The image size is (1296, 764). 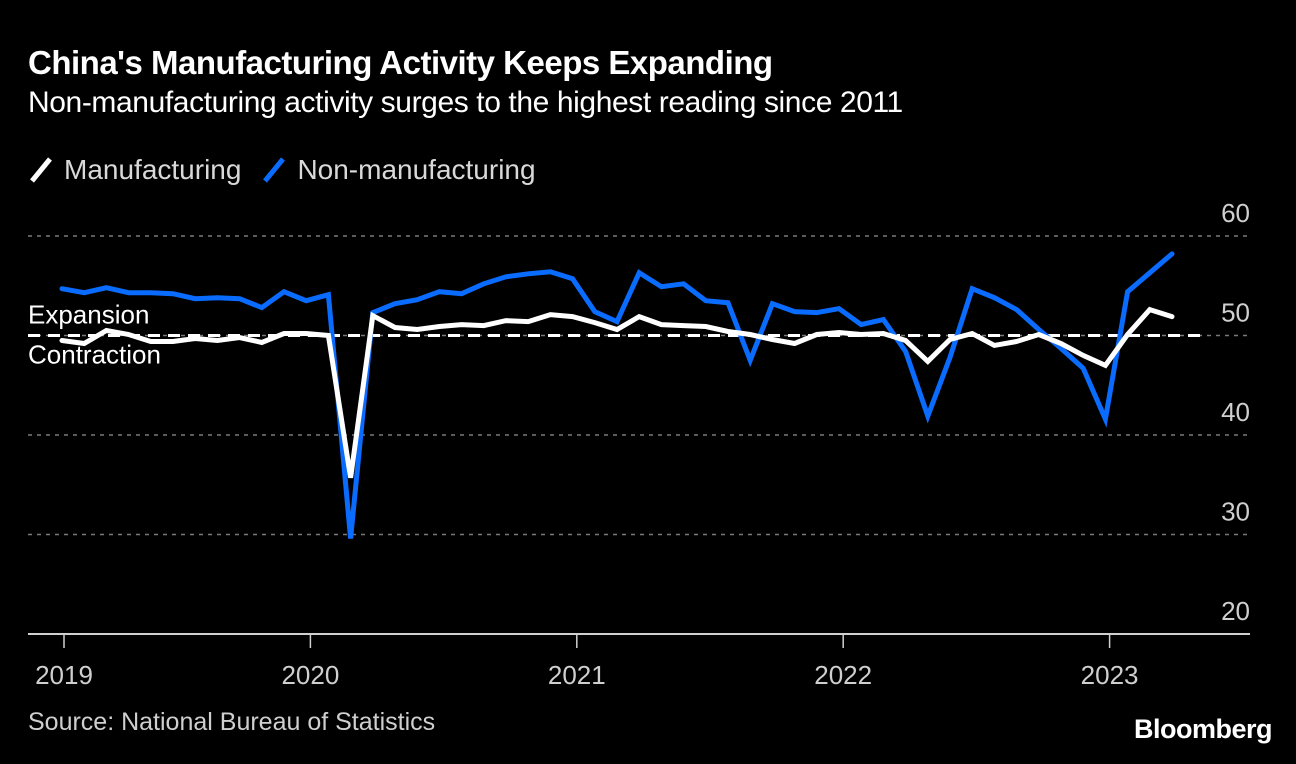 What do you see at coordinates (232, 722) in the screenshot?
I see `source-note: Source: National Bureau of Statistics` at bounding box center [232, 722].